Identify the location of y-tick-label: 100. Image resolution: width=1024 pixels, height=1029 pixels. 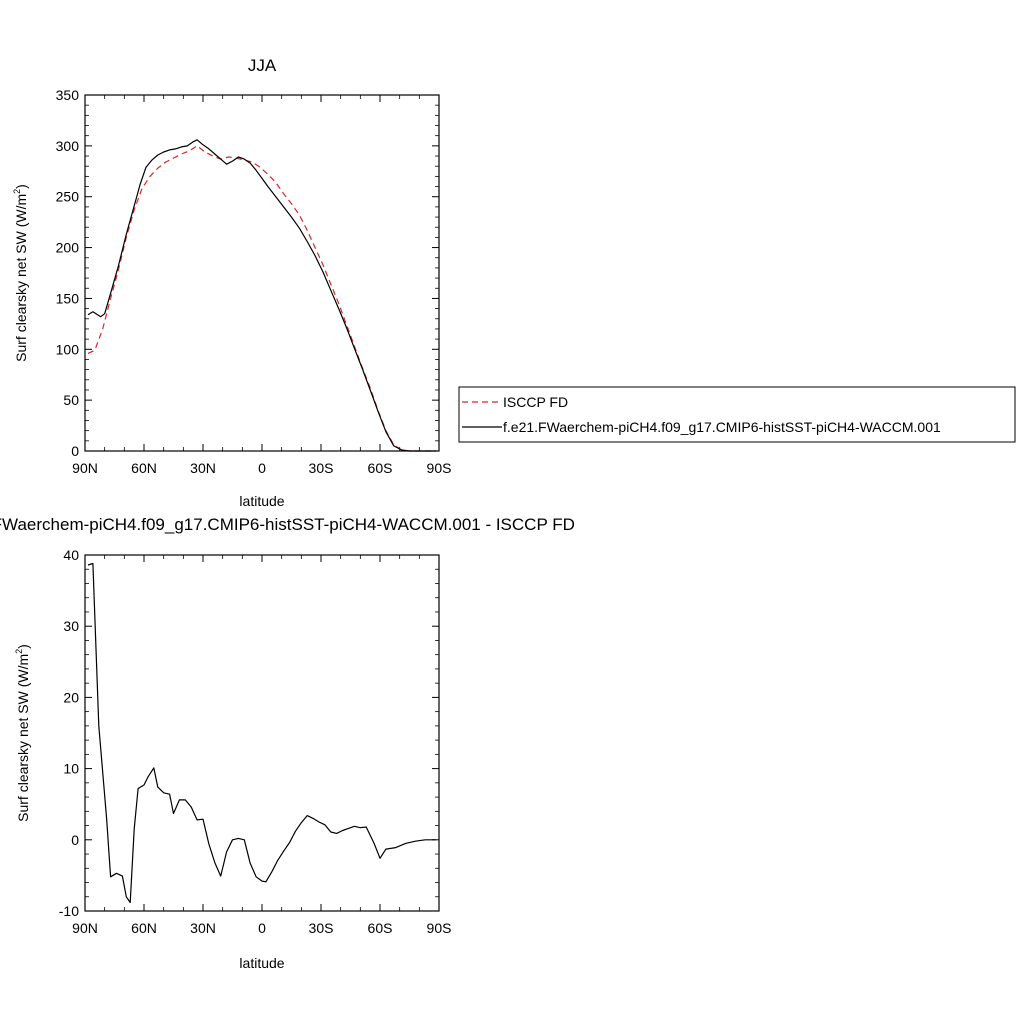
(68, 349).